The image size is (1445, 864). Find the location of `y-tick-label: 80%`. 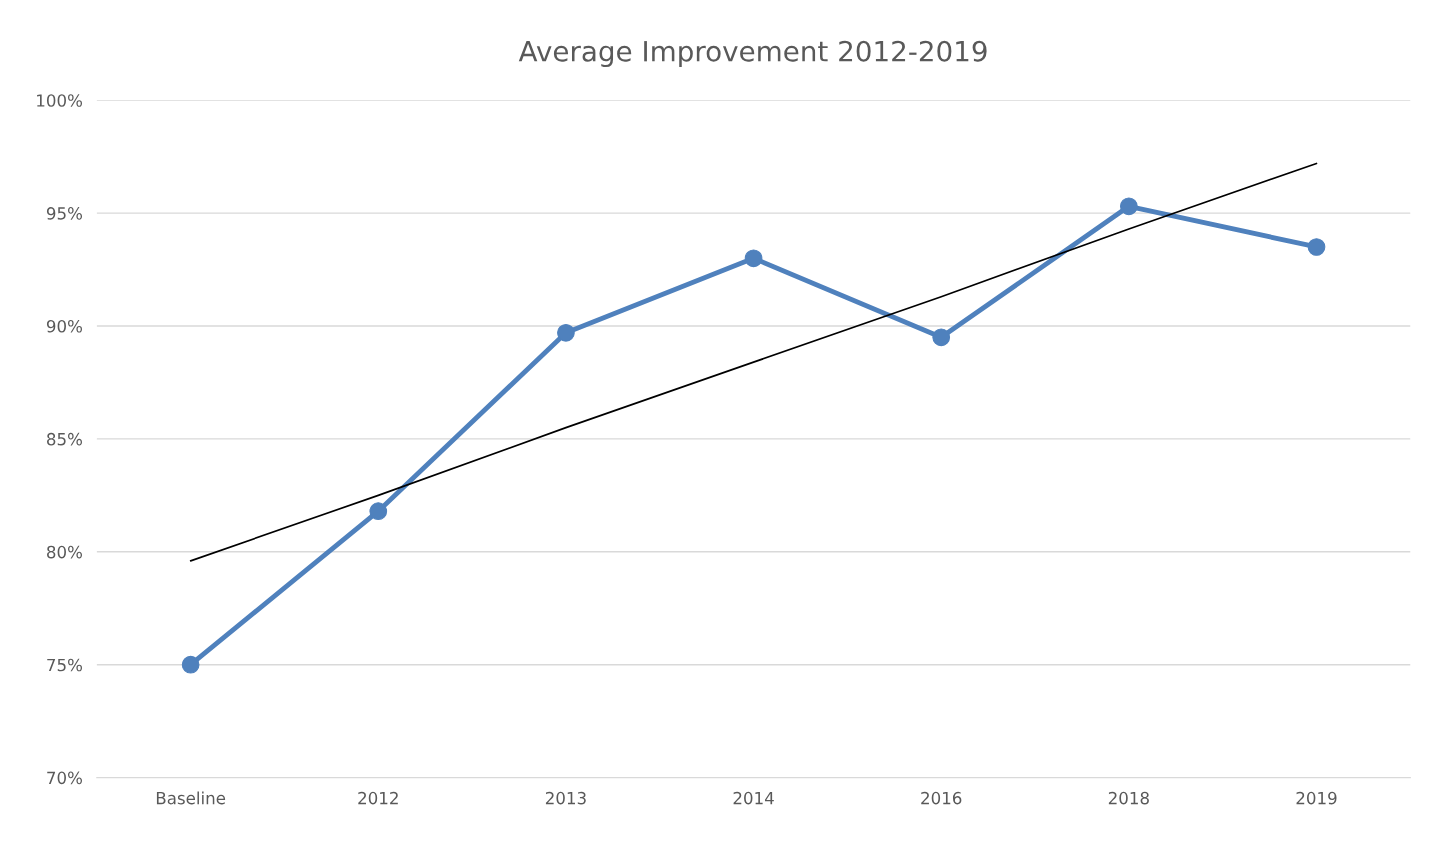

y-tick-label: 80% is located at coordinates (65, 552).